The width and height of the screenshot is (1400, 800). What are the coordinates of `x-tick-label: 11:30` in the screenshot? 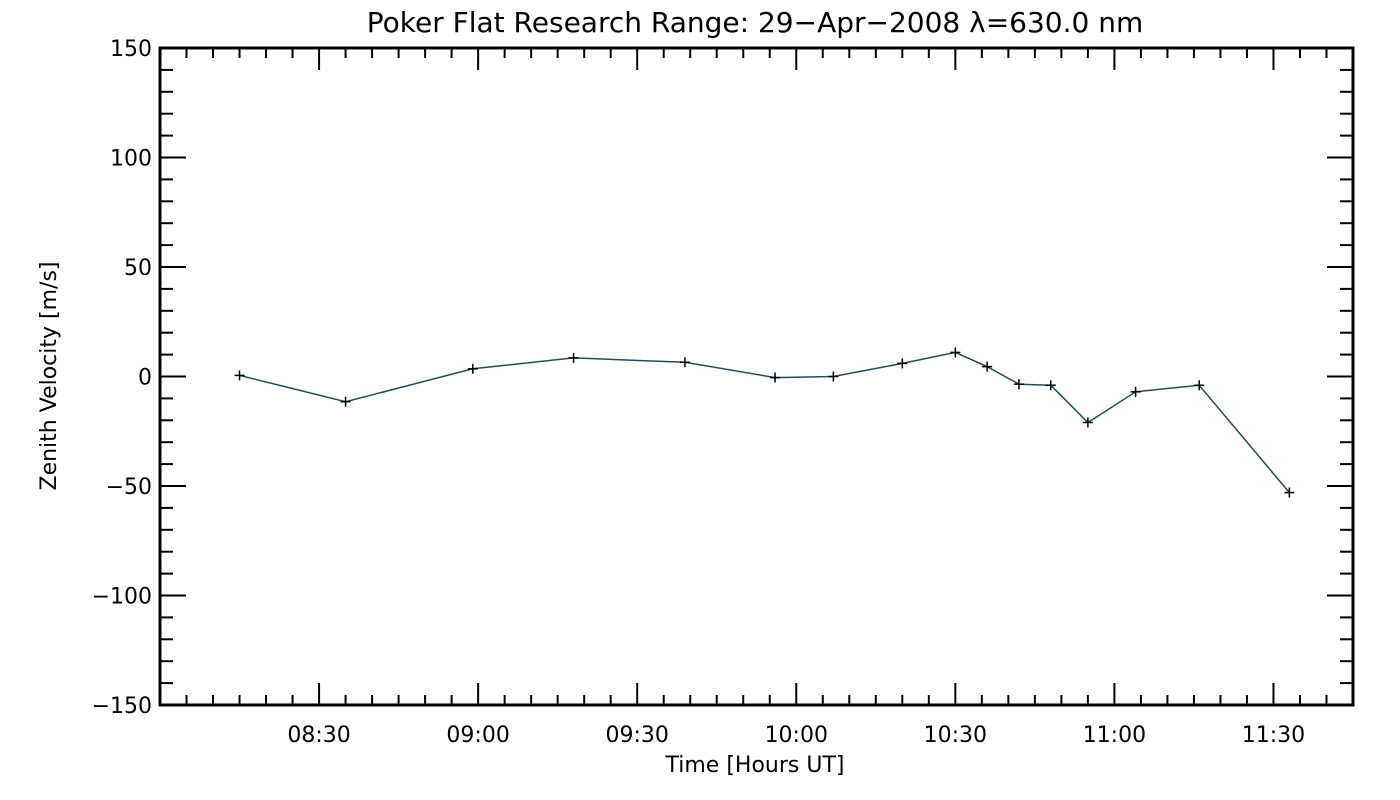 It's located at (1273, 735).